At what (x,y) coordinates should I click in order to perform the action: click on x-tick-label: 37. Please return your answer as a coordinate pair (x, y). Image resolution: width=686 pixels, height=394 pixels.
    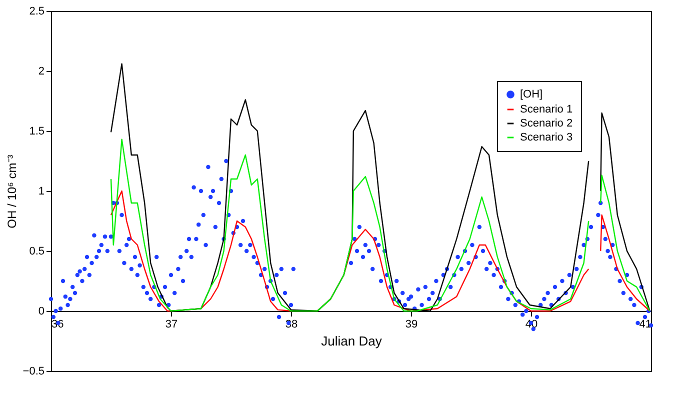
    Looking at the image, I should click on (171, 324).